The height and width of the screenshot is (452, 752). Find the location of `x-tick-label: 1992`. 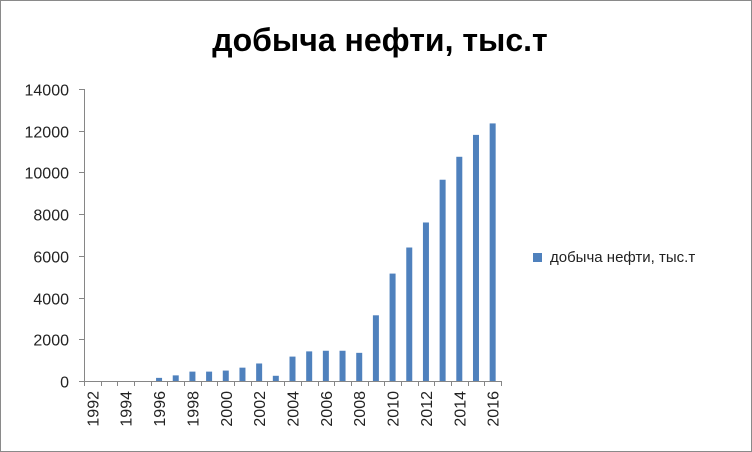

x-tick-label: 1992 is located at coordinates (93, 409).